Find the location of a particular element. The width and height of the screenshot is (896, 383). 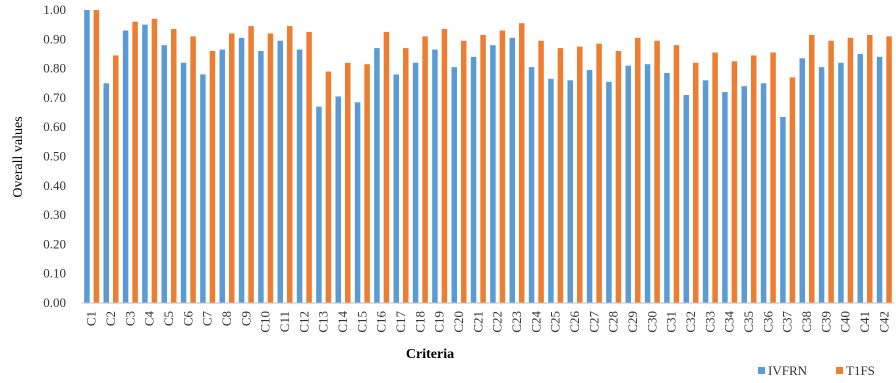

bar-t1fs-c24 is located at coordinates (541, 171).